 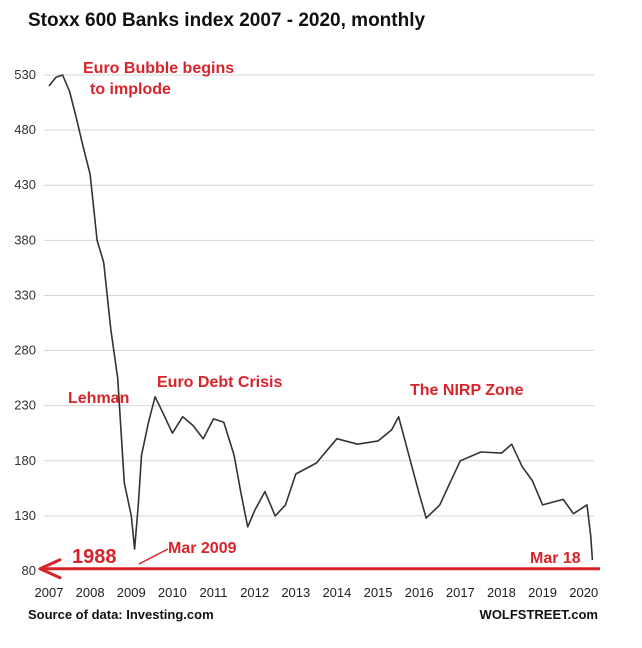 What do you see at coordinates (583, 592) in the screenshot?
I see `x-tick-label: 2020` at bounding box center [583, 592].